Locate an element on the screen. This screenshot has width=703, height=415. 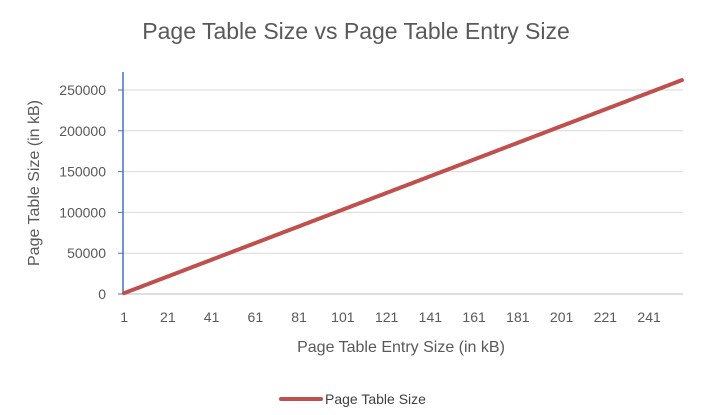
x-tick-label: 121 is located at coordinates (387, 317).